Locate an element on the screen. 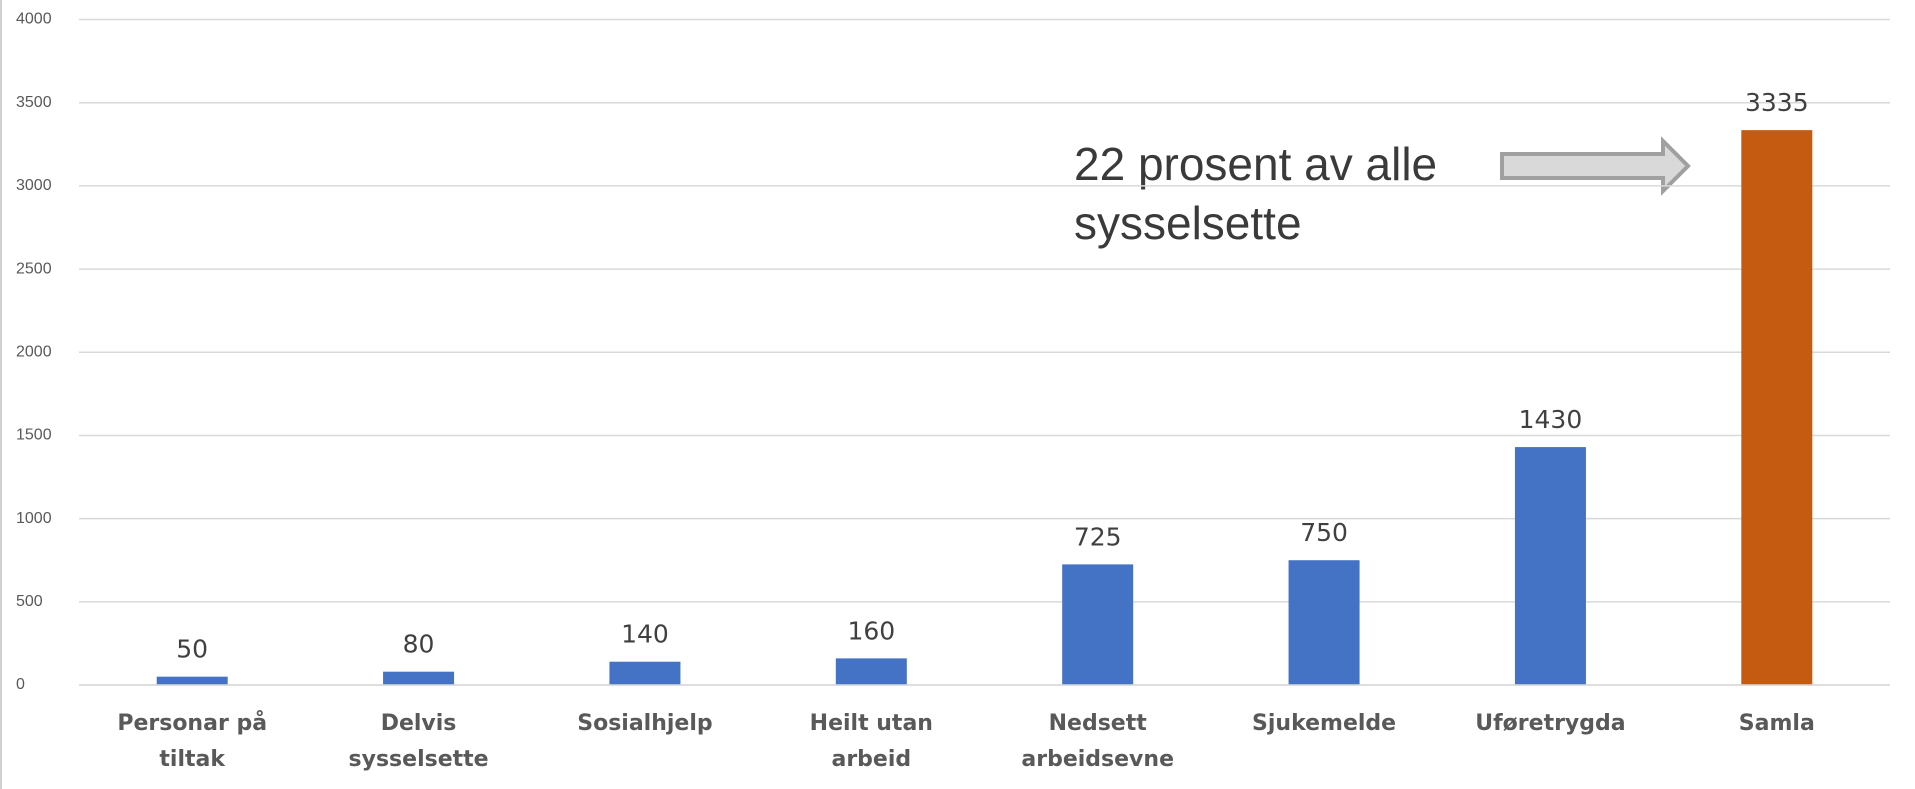 This screenshot has height=789, width=1915. y-tick-label: 1000 is located at coordinates (34, 518).